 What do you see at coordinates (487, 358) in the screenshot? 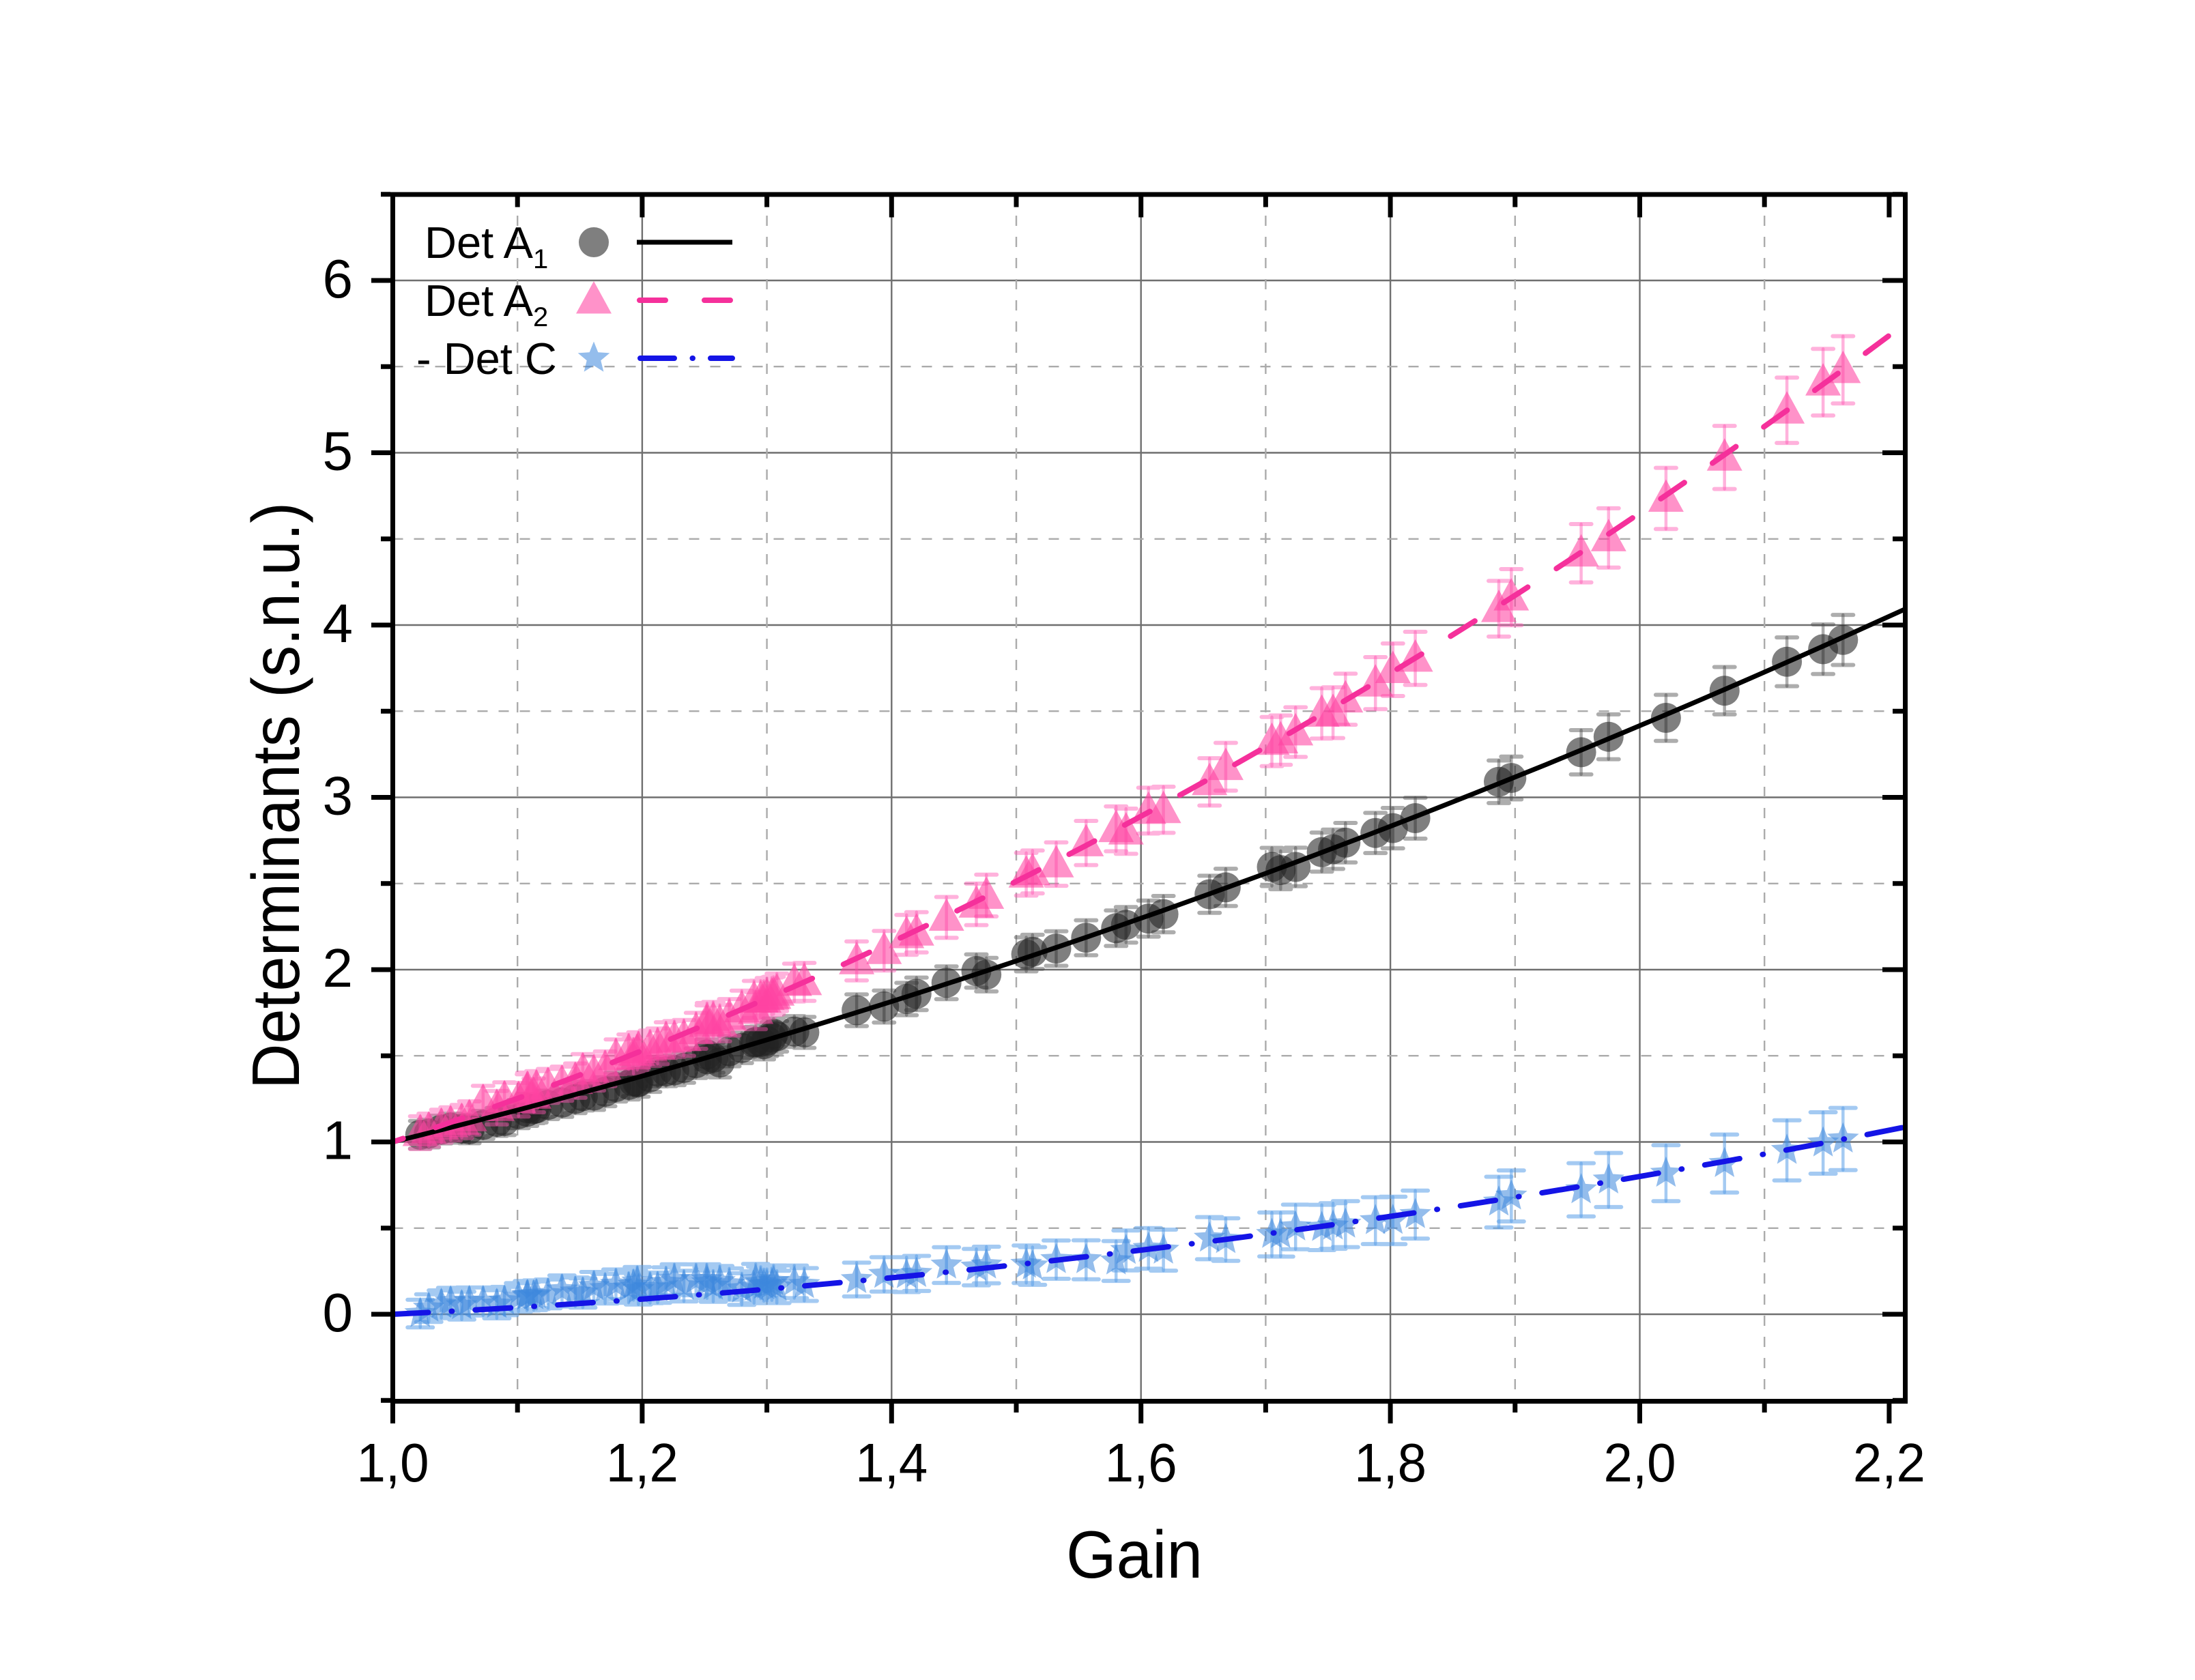
I see `svg-text: - Det C` at bounding box center [487, 358].